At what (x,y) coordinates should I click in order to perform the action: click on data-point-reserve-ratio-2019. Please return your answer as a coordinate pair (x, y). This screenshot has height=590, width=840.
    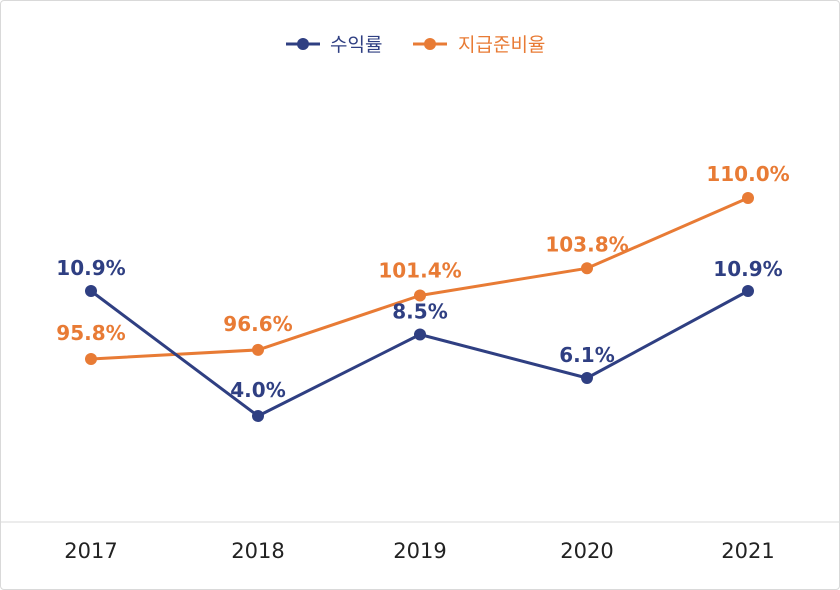
    Looking at the image, I should click on (420, 295).